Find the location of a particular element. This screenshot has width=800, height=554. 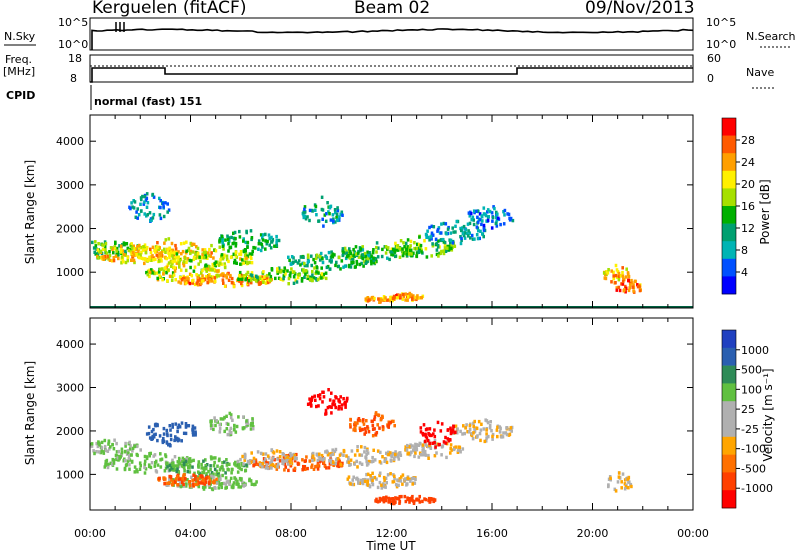

nsky-label: N.Sky is located at coordinates (20, 36).